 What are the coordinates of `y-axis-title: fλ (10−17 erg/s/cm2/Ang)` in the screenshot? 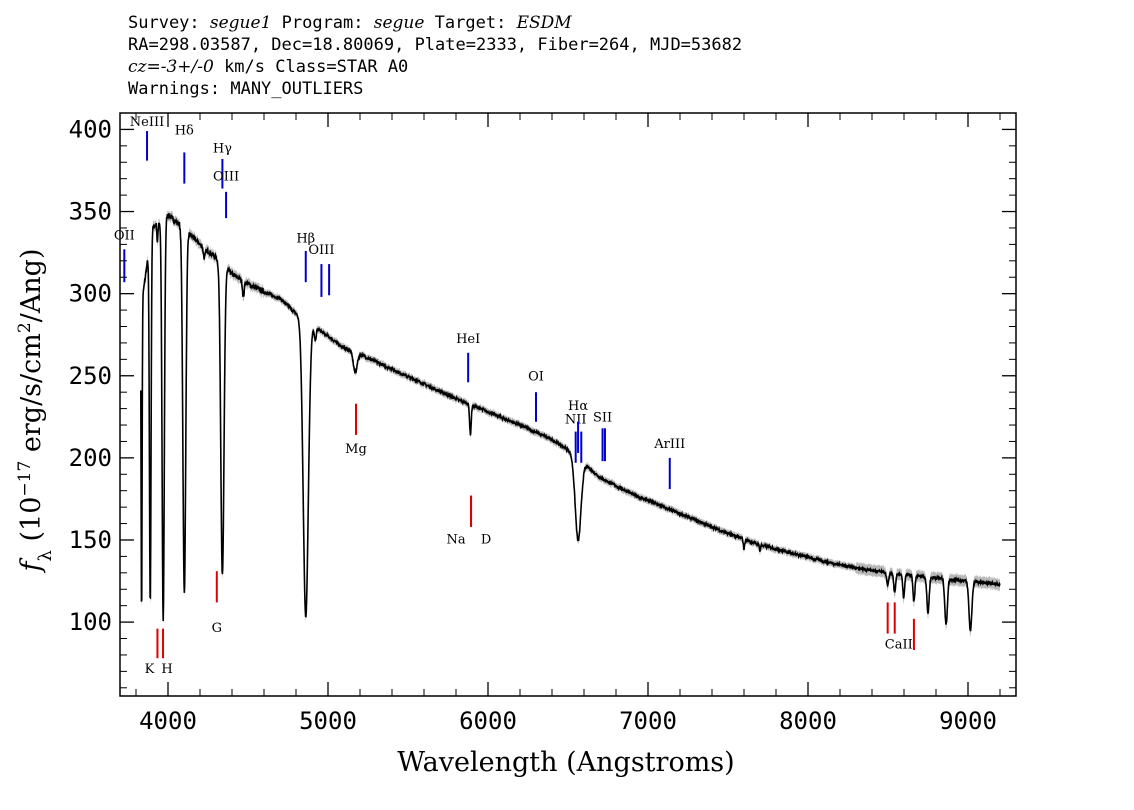 It's located at (35, 411).